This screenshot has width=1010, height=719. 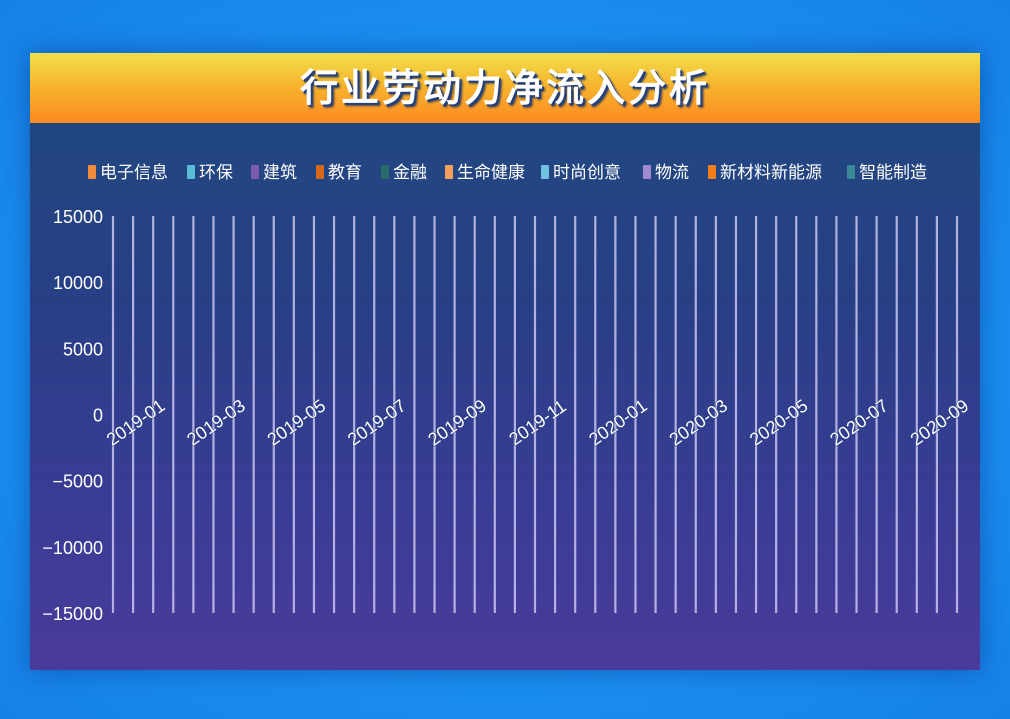 What do you see at coordinates (587, 173) in the screenshot?
I see `legend-label: 时尚创意` at bounding box center [587, 173].